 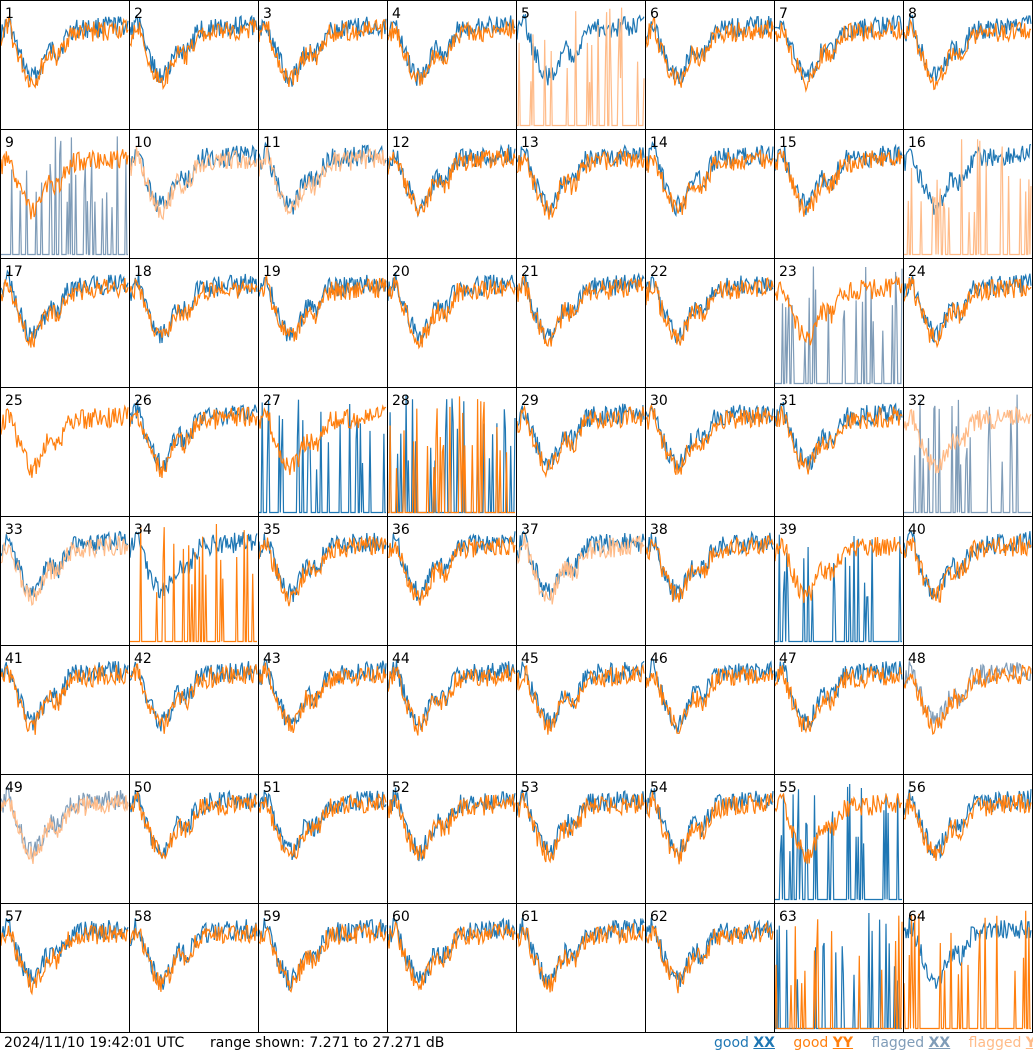 I want to click on panel-24: 24, so click(x=968, y=323).